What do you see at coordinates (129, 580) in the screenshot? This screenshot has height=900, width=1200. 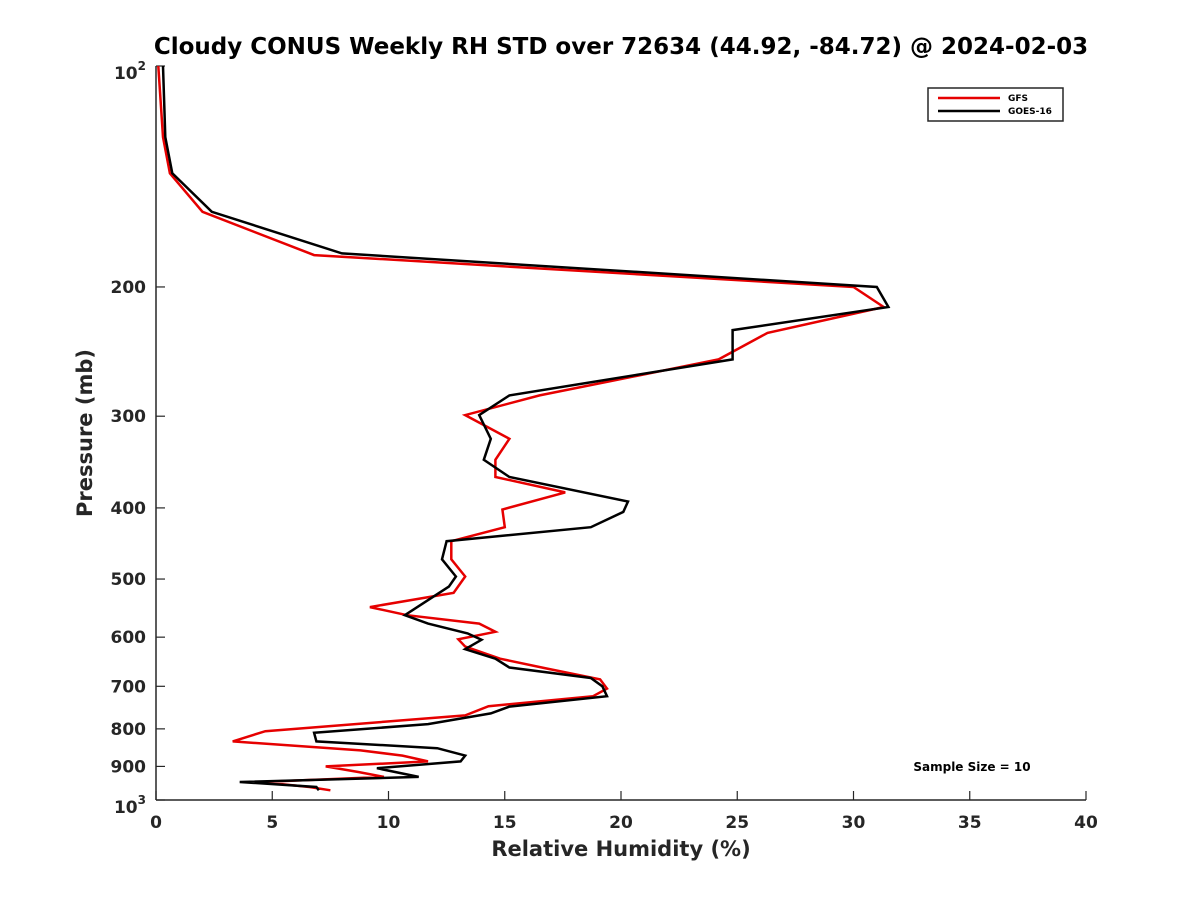 I see `y-tick-label: 500` at bounding box center [129, 580].